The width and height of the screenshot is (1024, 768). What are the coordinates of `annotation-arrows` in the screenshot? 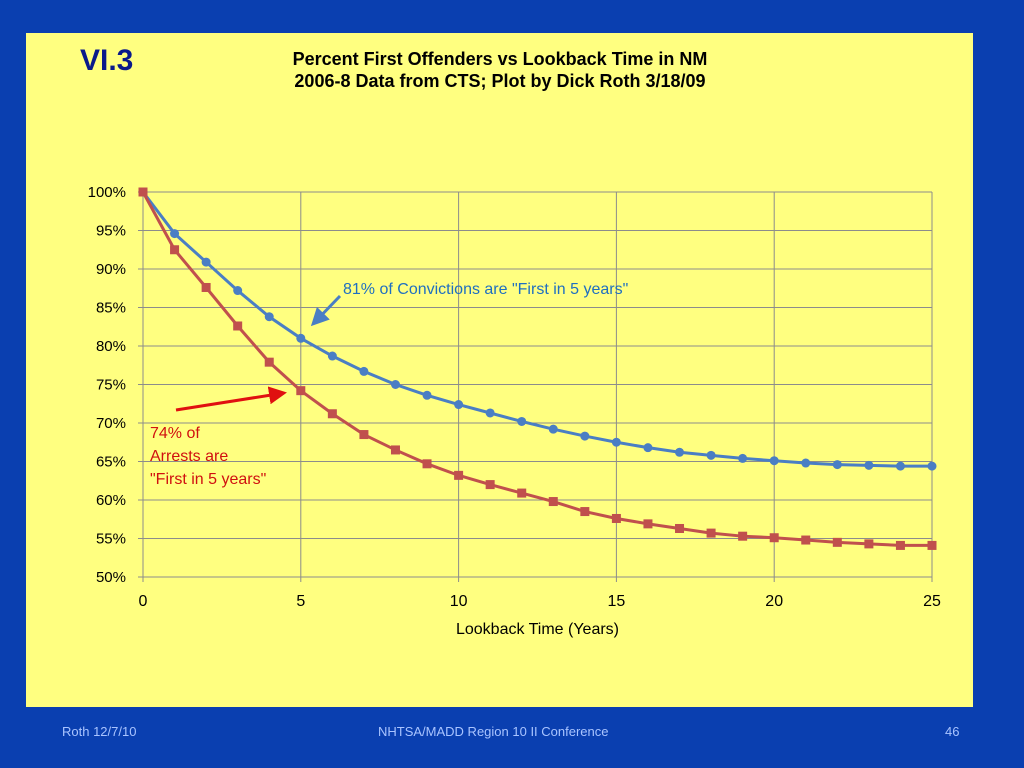 It's located at (258, 353).